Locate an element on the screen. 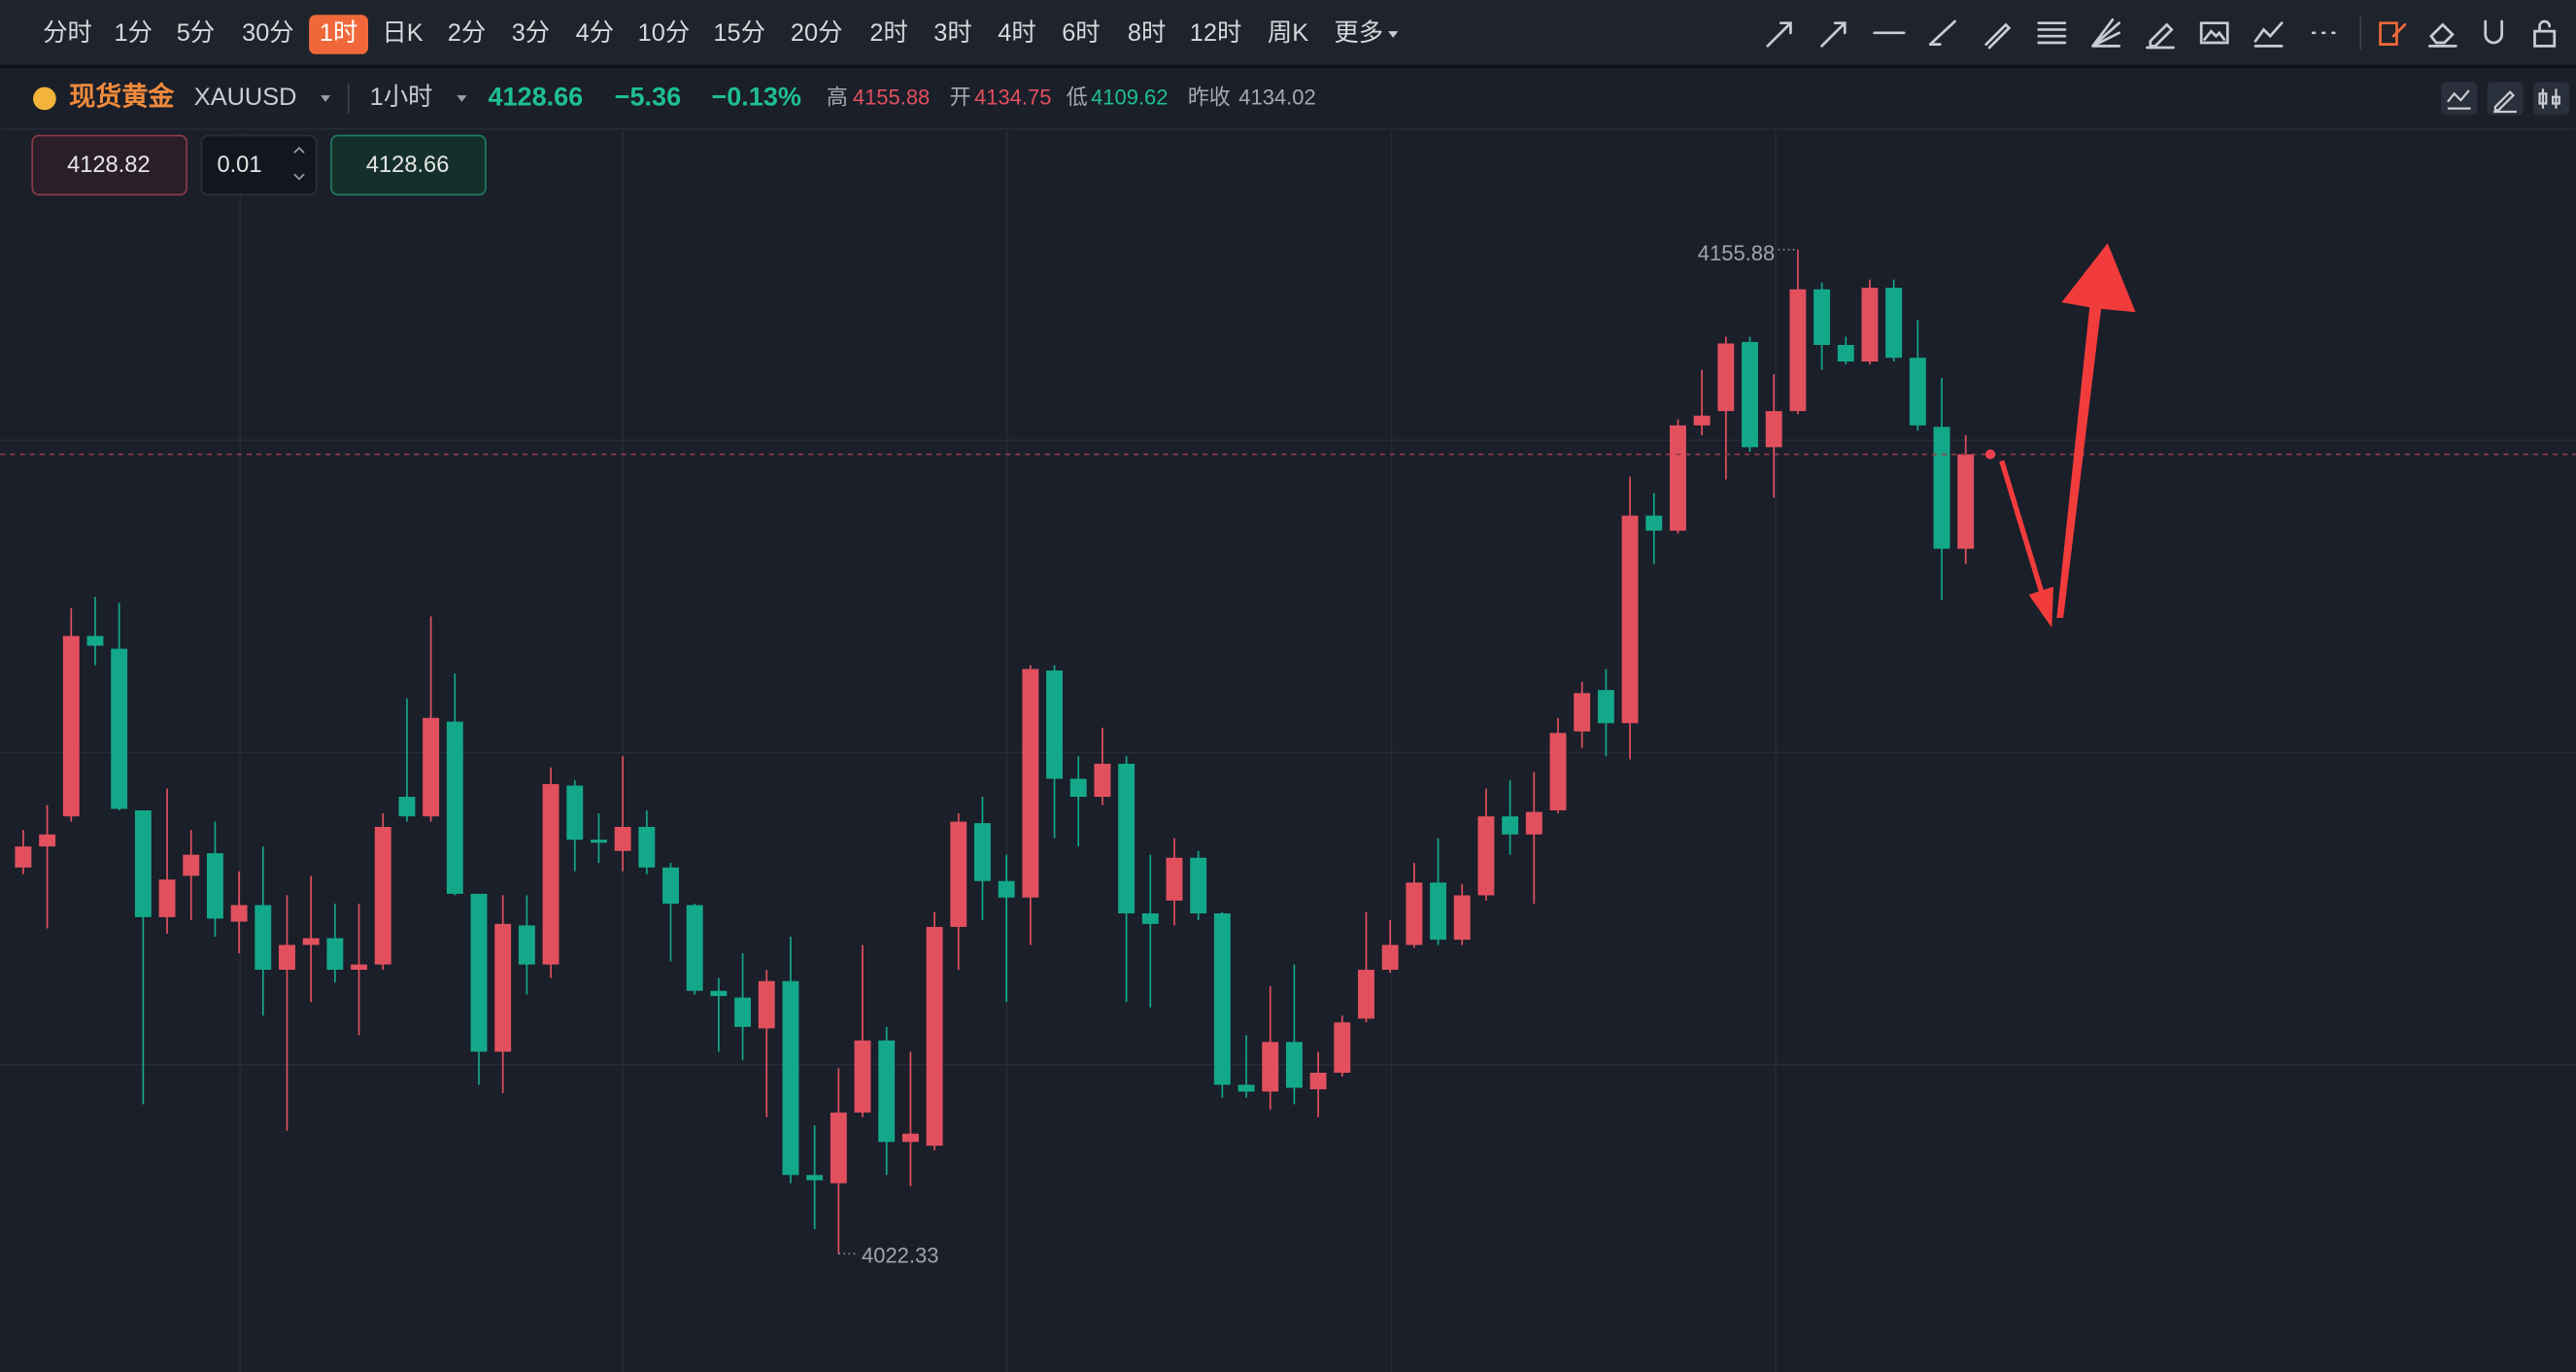 Image resolution: width=2576 pixels, height=1372 pixels. timeframe-tab: 20分 is located at coordinates (817, 33).